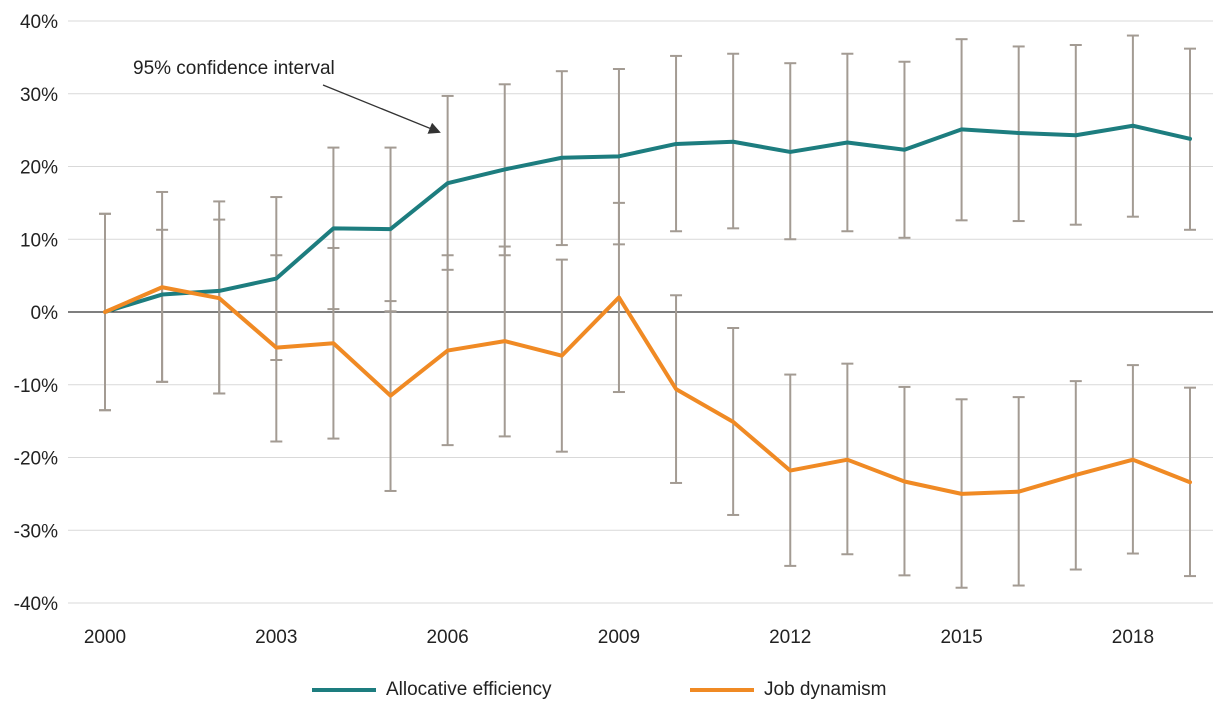  I want to click on x-tick-label: 2000, so click(105, 637).